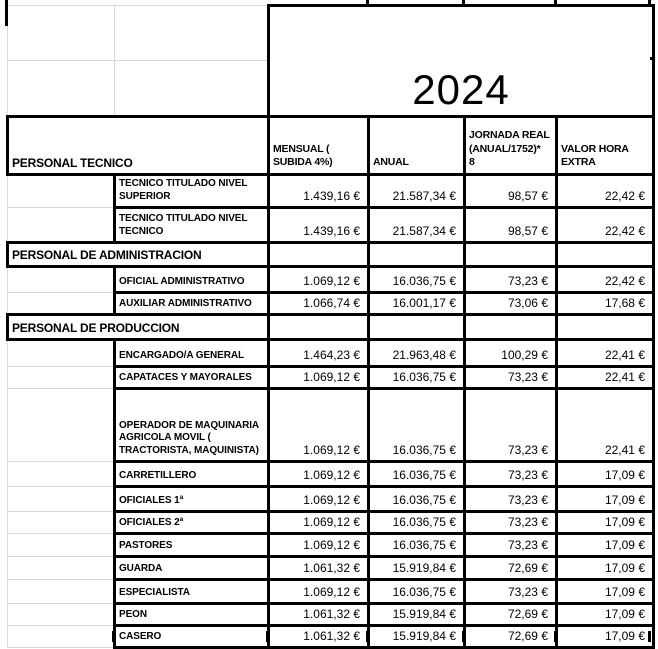  What do you see at coordinates (318, 303) in the screenshot?
I see `cell-mensual: 1.066,74 €` at bounding box center [318, 303].